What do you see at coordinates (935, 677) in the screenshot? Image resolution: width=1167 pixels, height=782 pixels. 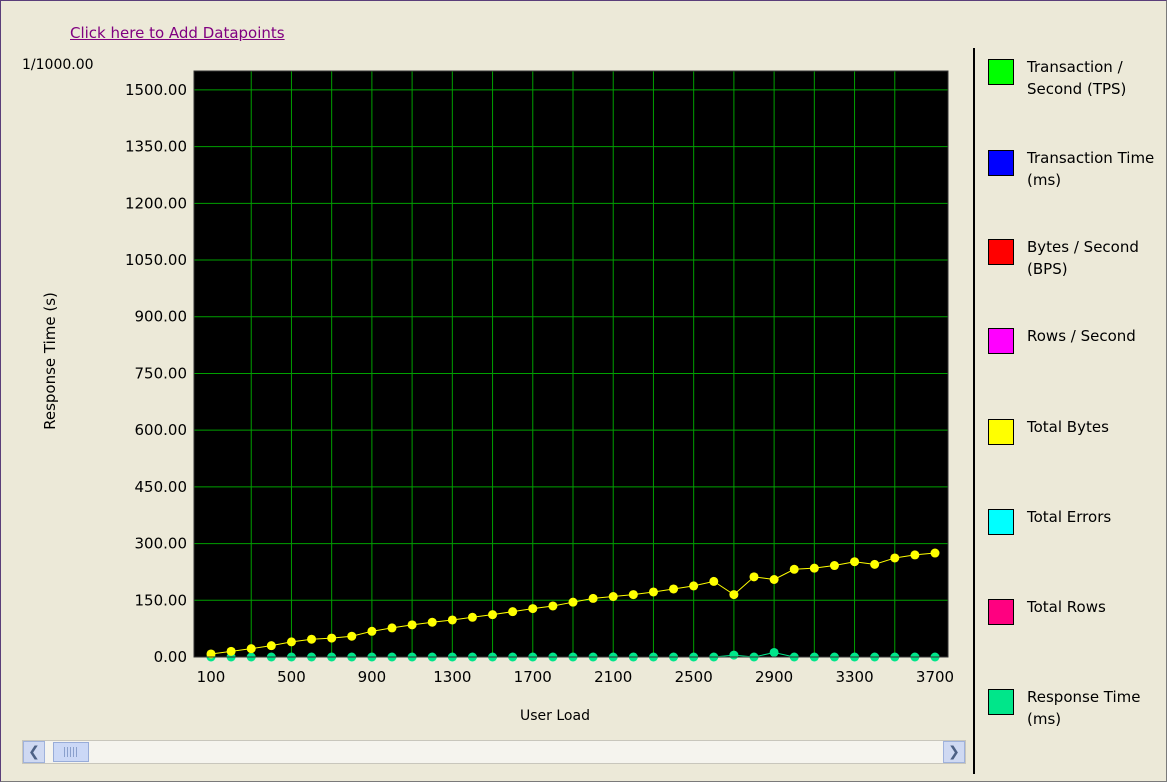 I see `x-tick-label: 3700` at bounding box center [935, 677].